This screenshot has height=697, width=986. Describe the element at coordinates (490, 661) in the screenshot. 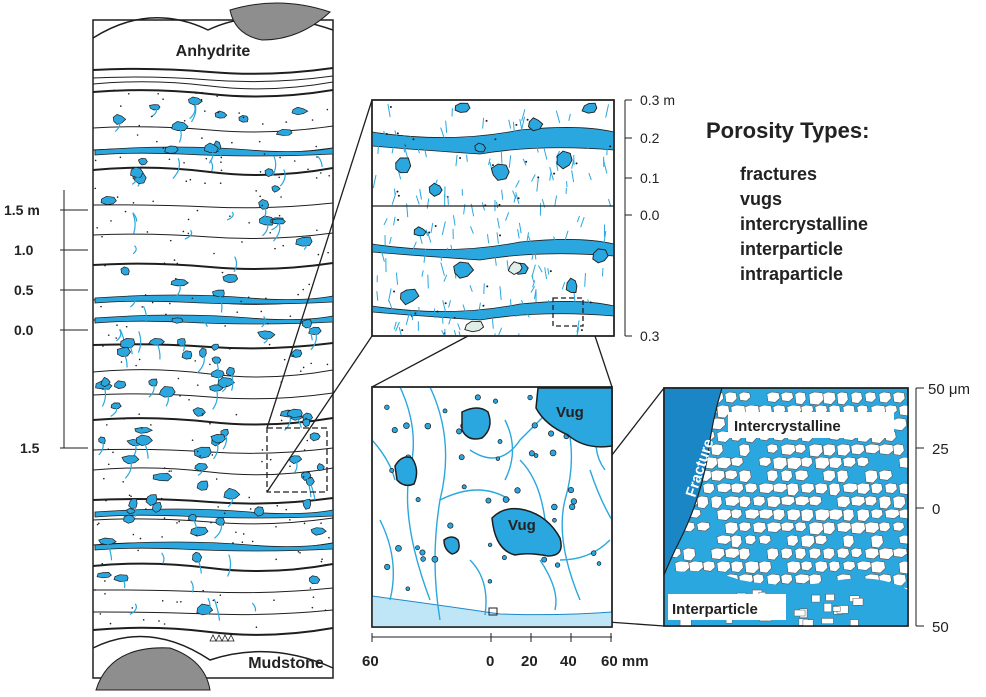

I see `mm-tick-label: 0` at that location.